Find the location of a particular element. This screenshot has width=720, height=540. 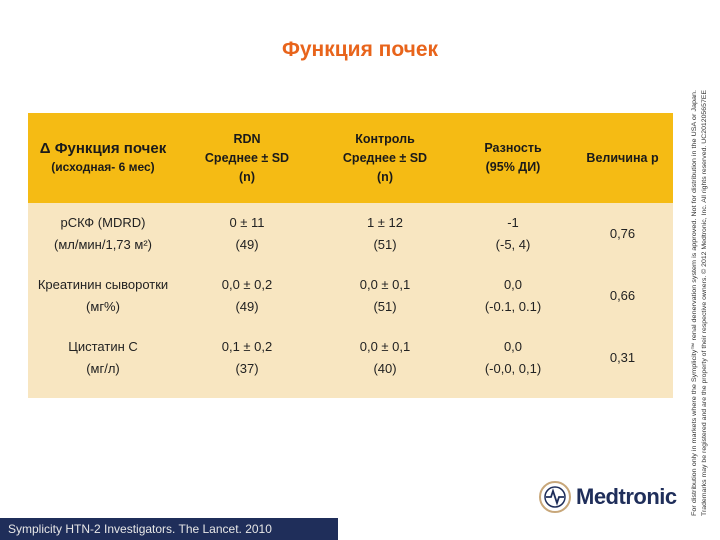

medtronic-logo: Medtronic is located at coordinates (607, 497).